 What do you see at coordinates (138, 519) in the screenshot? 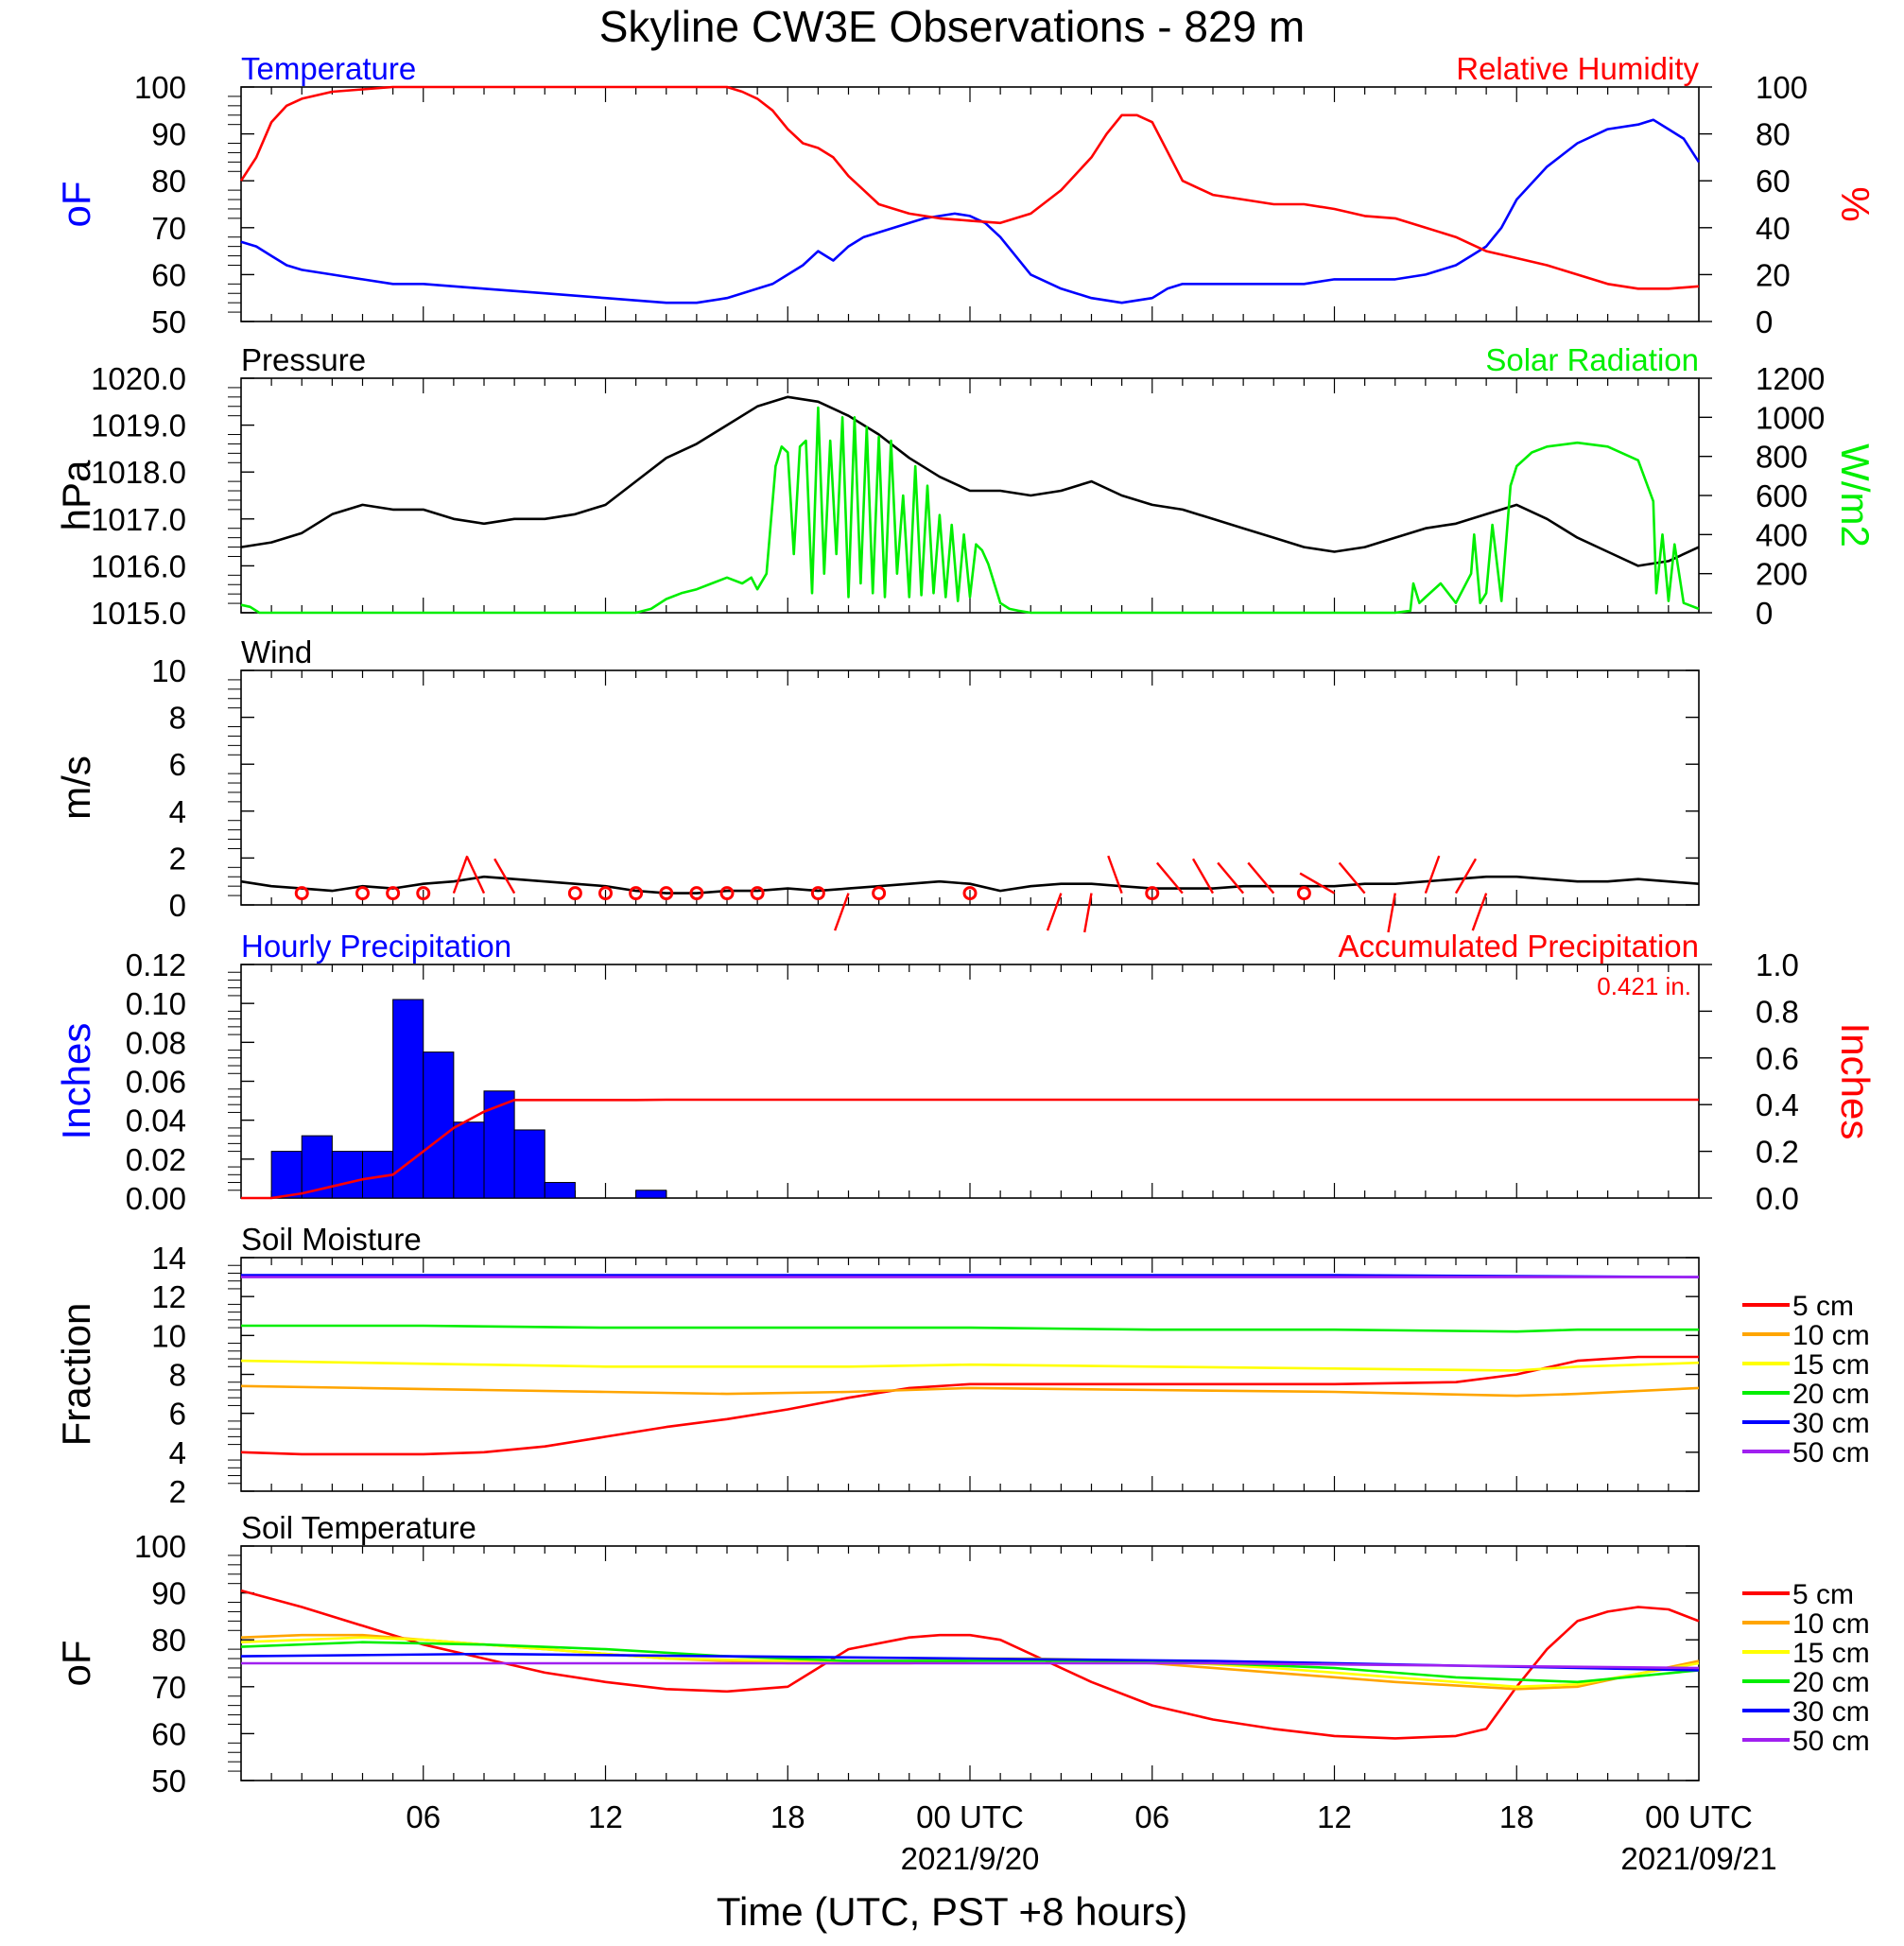
I see `y-tick-label-left: 1017.0` at bounding box center [138, 519].